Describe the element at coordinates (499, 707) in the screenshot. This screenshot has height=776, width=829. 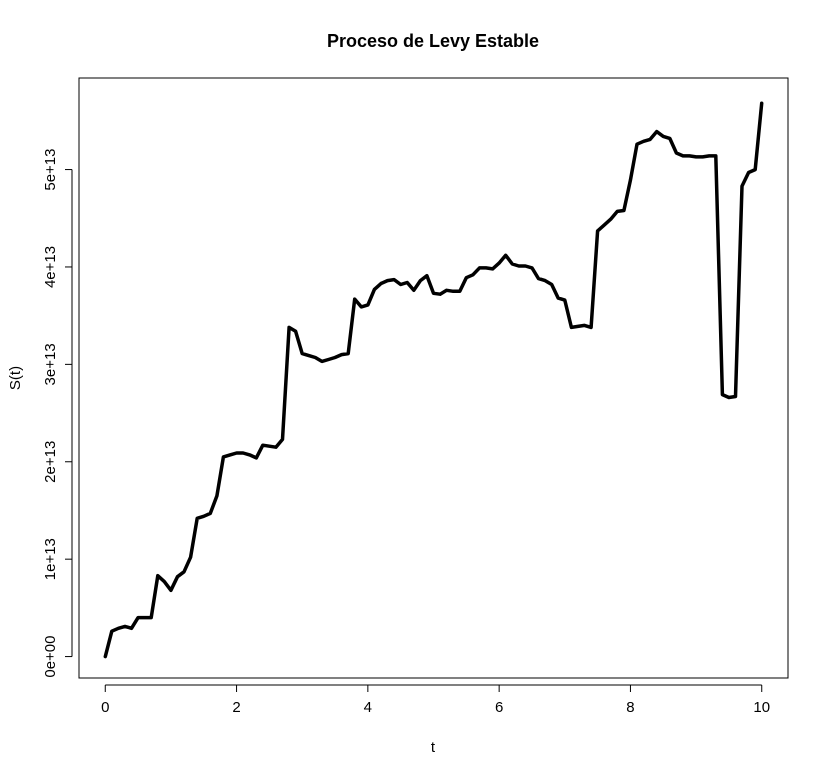
I see `x-tick-label: 6` at that location.